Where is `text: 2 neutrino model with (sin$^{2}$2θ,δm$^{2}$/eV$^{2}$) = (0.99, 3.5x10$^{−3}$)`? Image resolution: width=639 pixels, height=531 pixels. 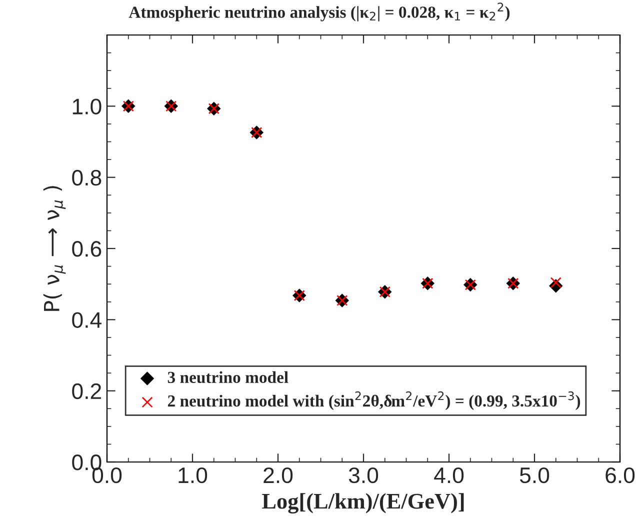
text: 2 neutrino model with (sin$^{2}$2θ,δm$^{2}$/eV$^{2}$) = (0.99, 3.5x10$^{−3}$) is located at coordinates (374, 400).